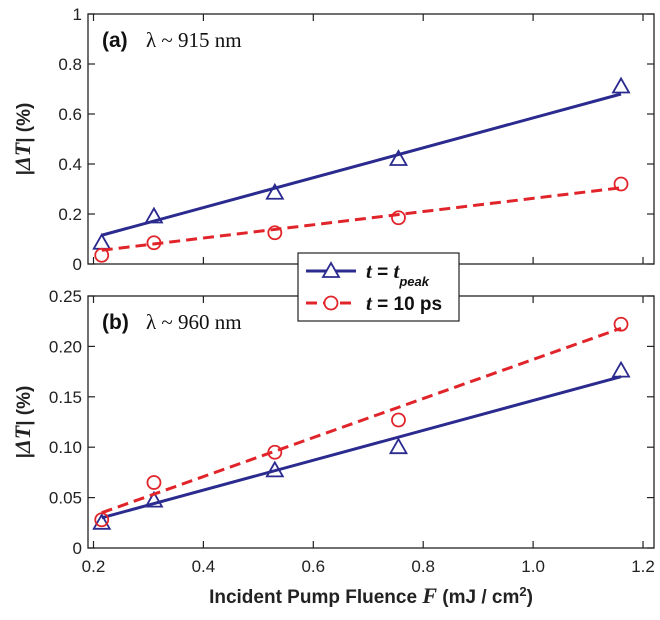 This screenshot has width=660, height=620. I want to click on x-tick-label: 1.2, so click(643, 566).